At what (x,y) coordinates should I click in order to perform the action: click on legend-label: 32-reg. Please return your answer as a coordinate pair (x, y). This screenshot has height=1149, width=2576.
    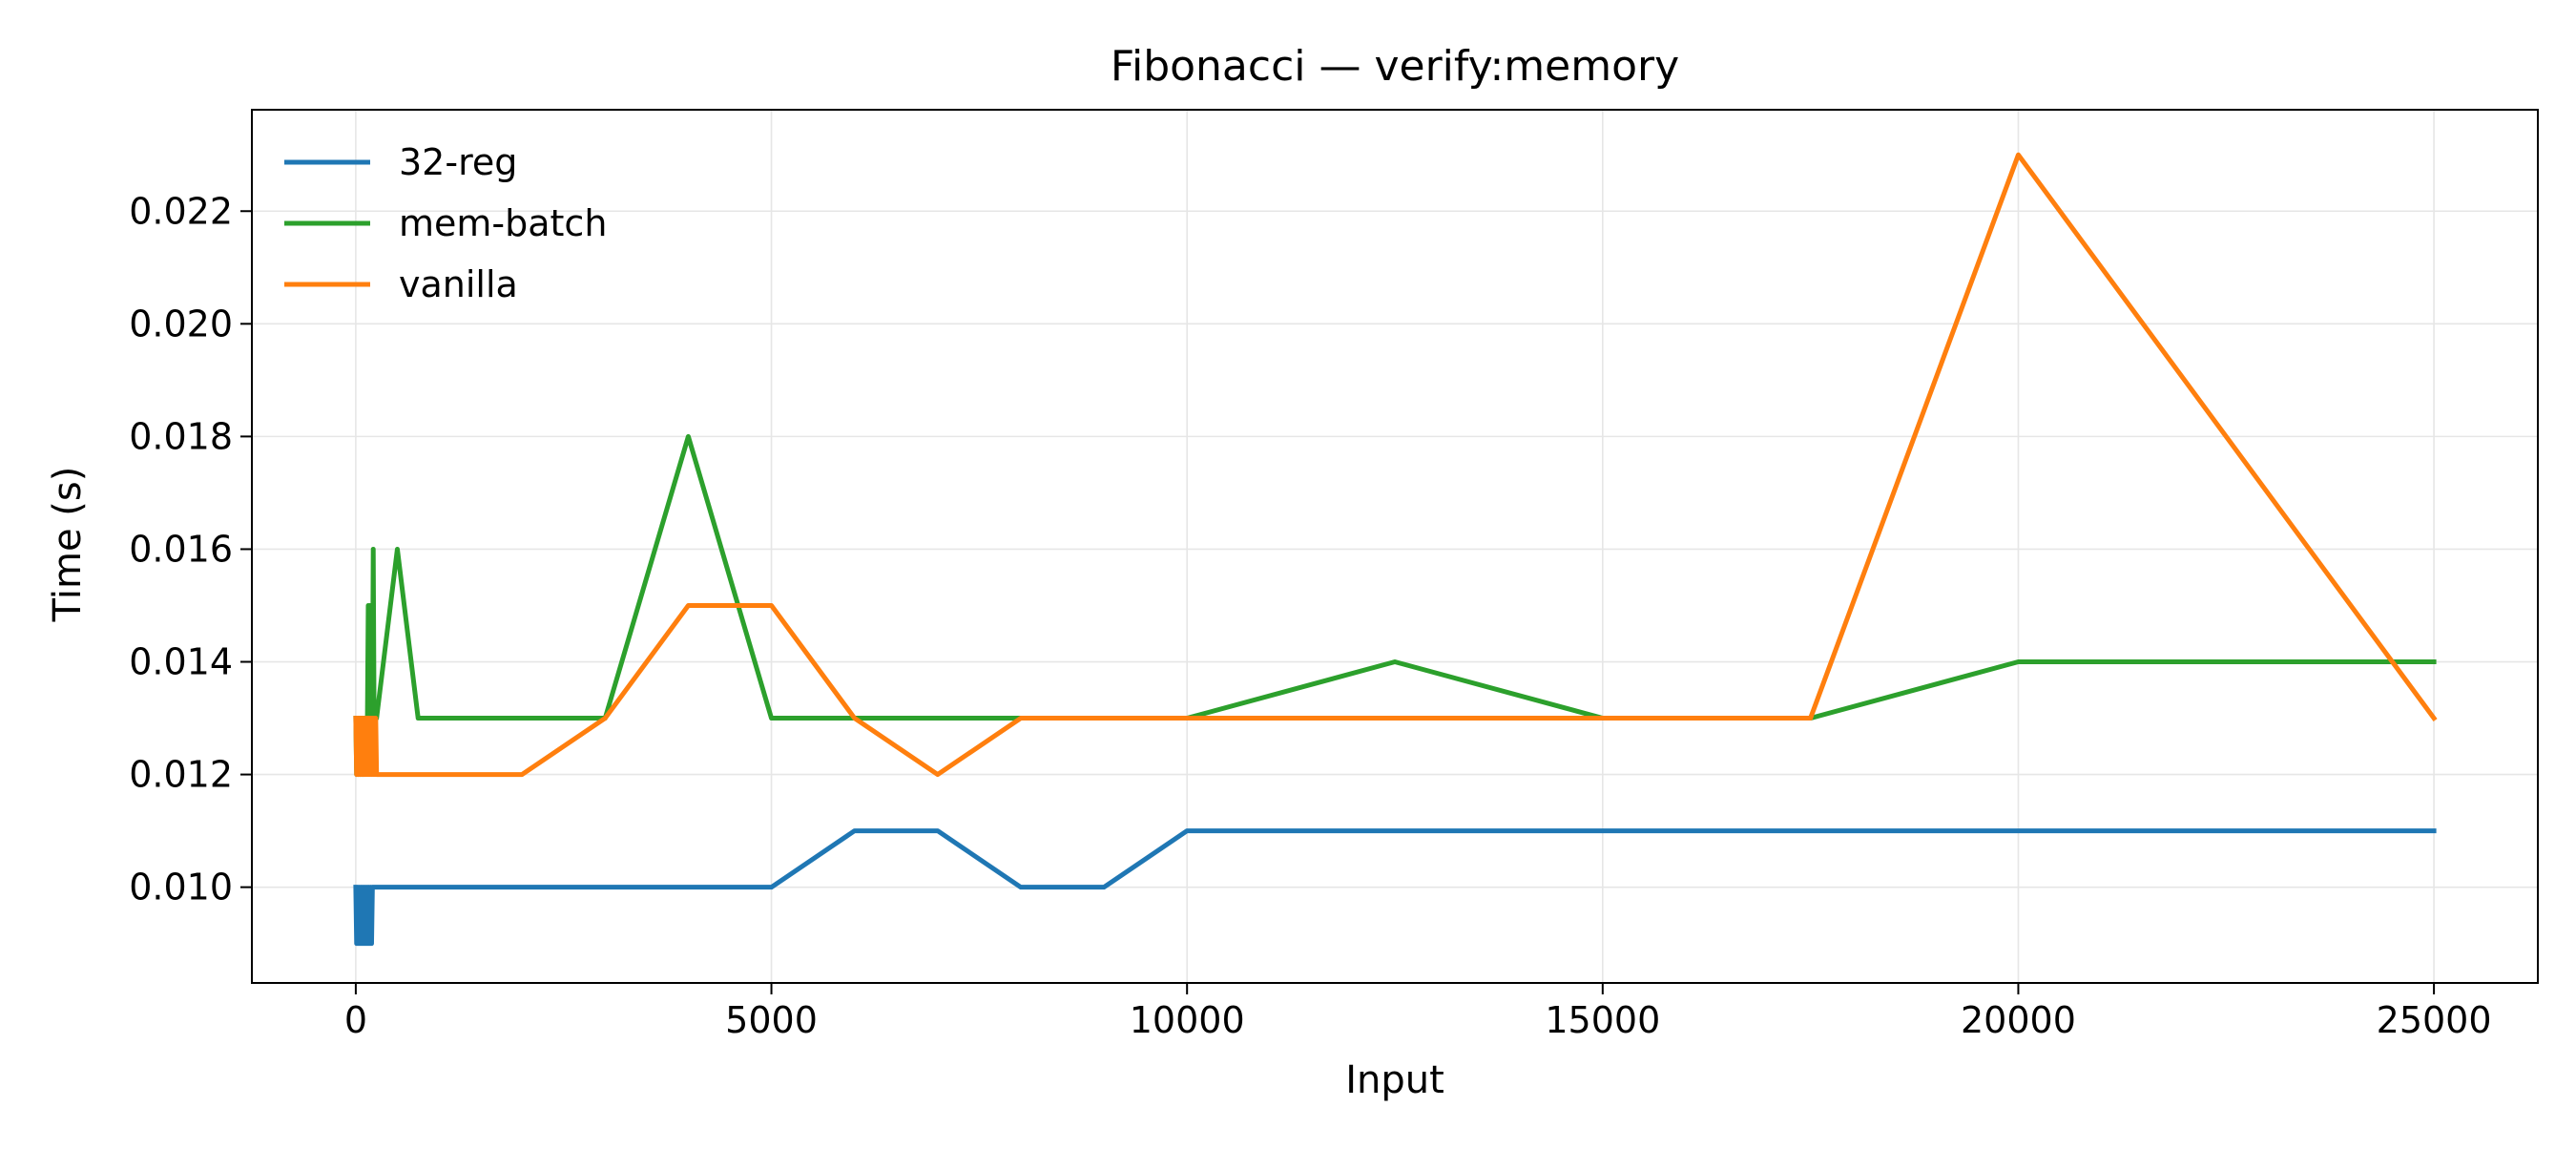
    Looking at the image, I should click on (458, 162).